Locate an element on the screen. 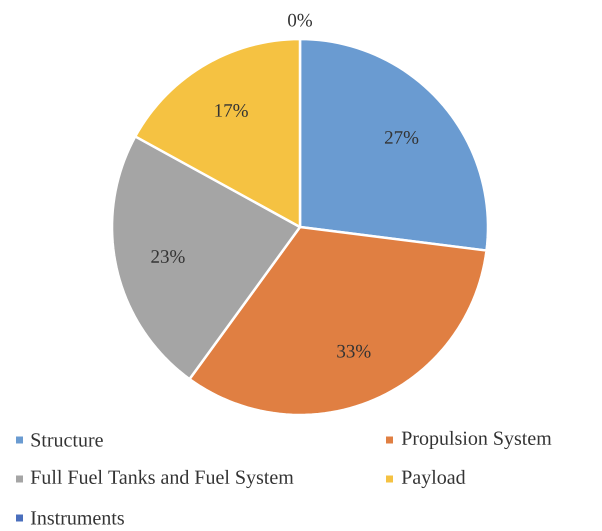 The height and width of the screenshot is (531, 602). legend-label: Structure is located at coordinates (67, 440).